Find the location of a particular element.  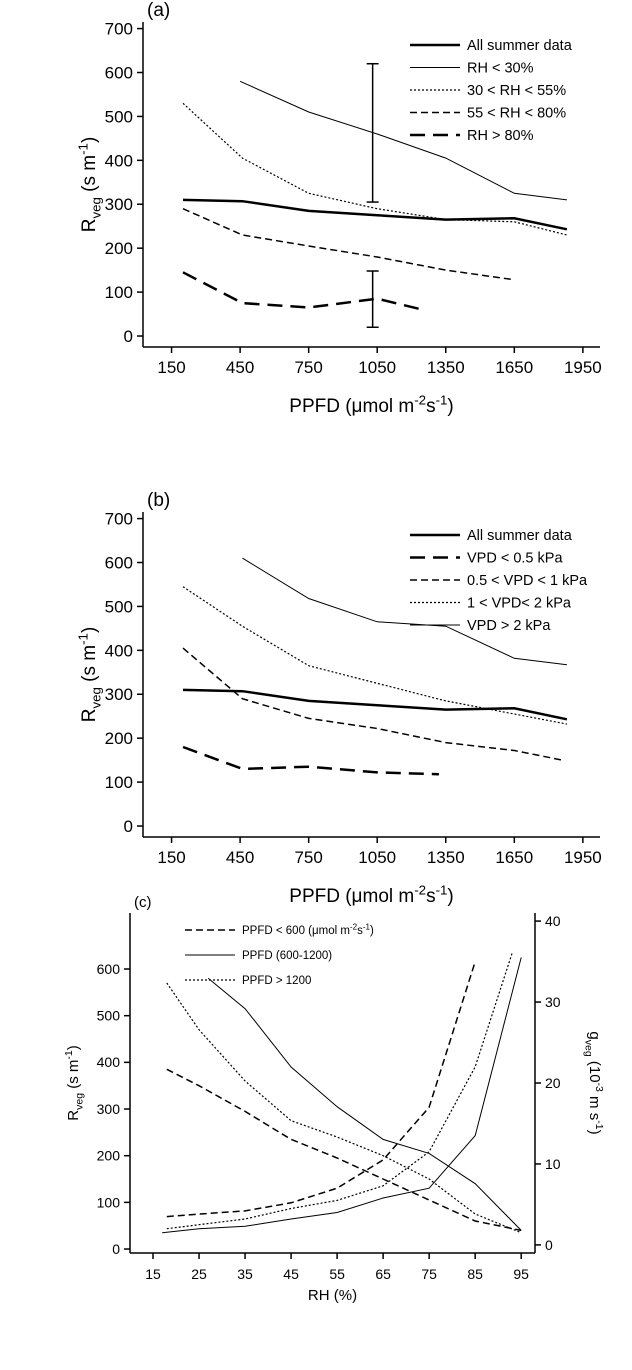

x-tick-label: 45 is located at coordinates (291, 1274).